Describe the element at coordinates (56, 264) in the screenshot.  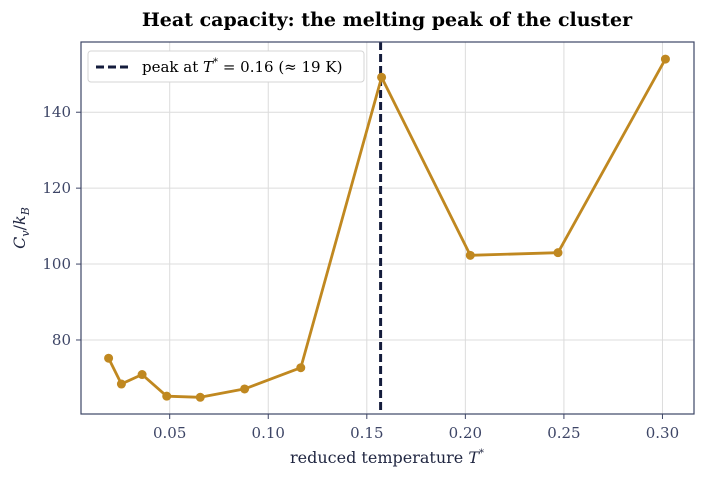
I see `y-tick-label: 100` at that location.